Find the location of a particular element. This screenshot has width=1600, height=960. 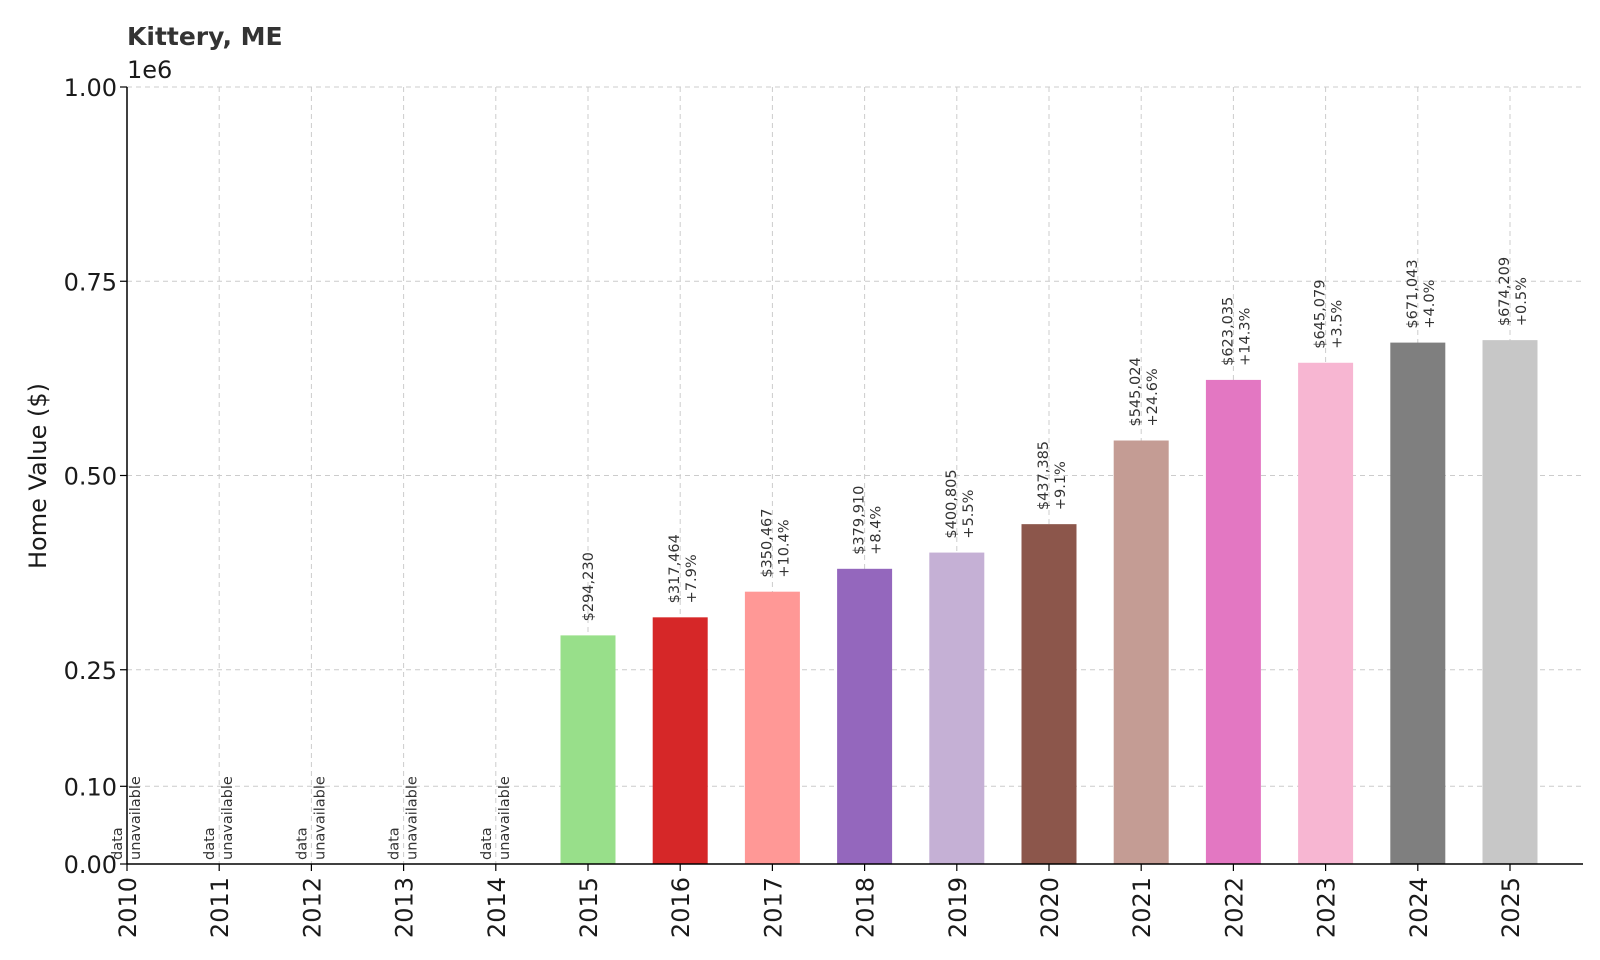

bar-2022 is located at coordinates (1233, 621).